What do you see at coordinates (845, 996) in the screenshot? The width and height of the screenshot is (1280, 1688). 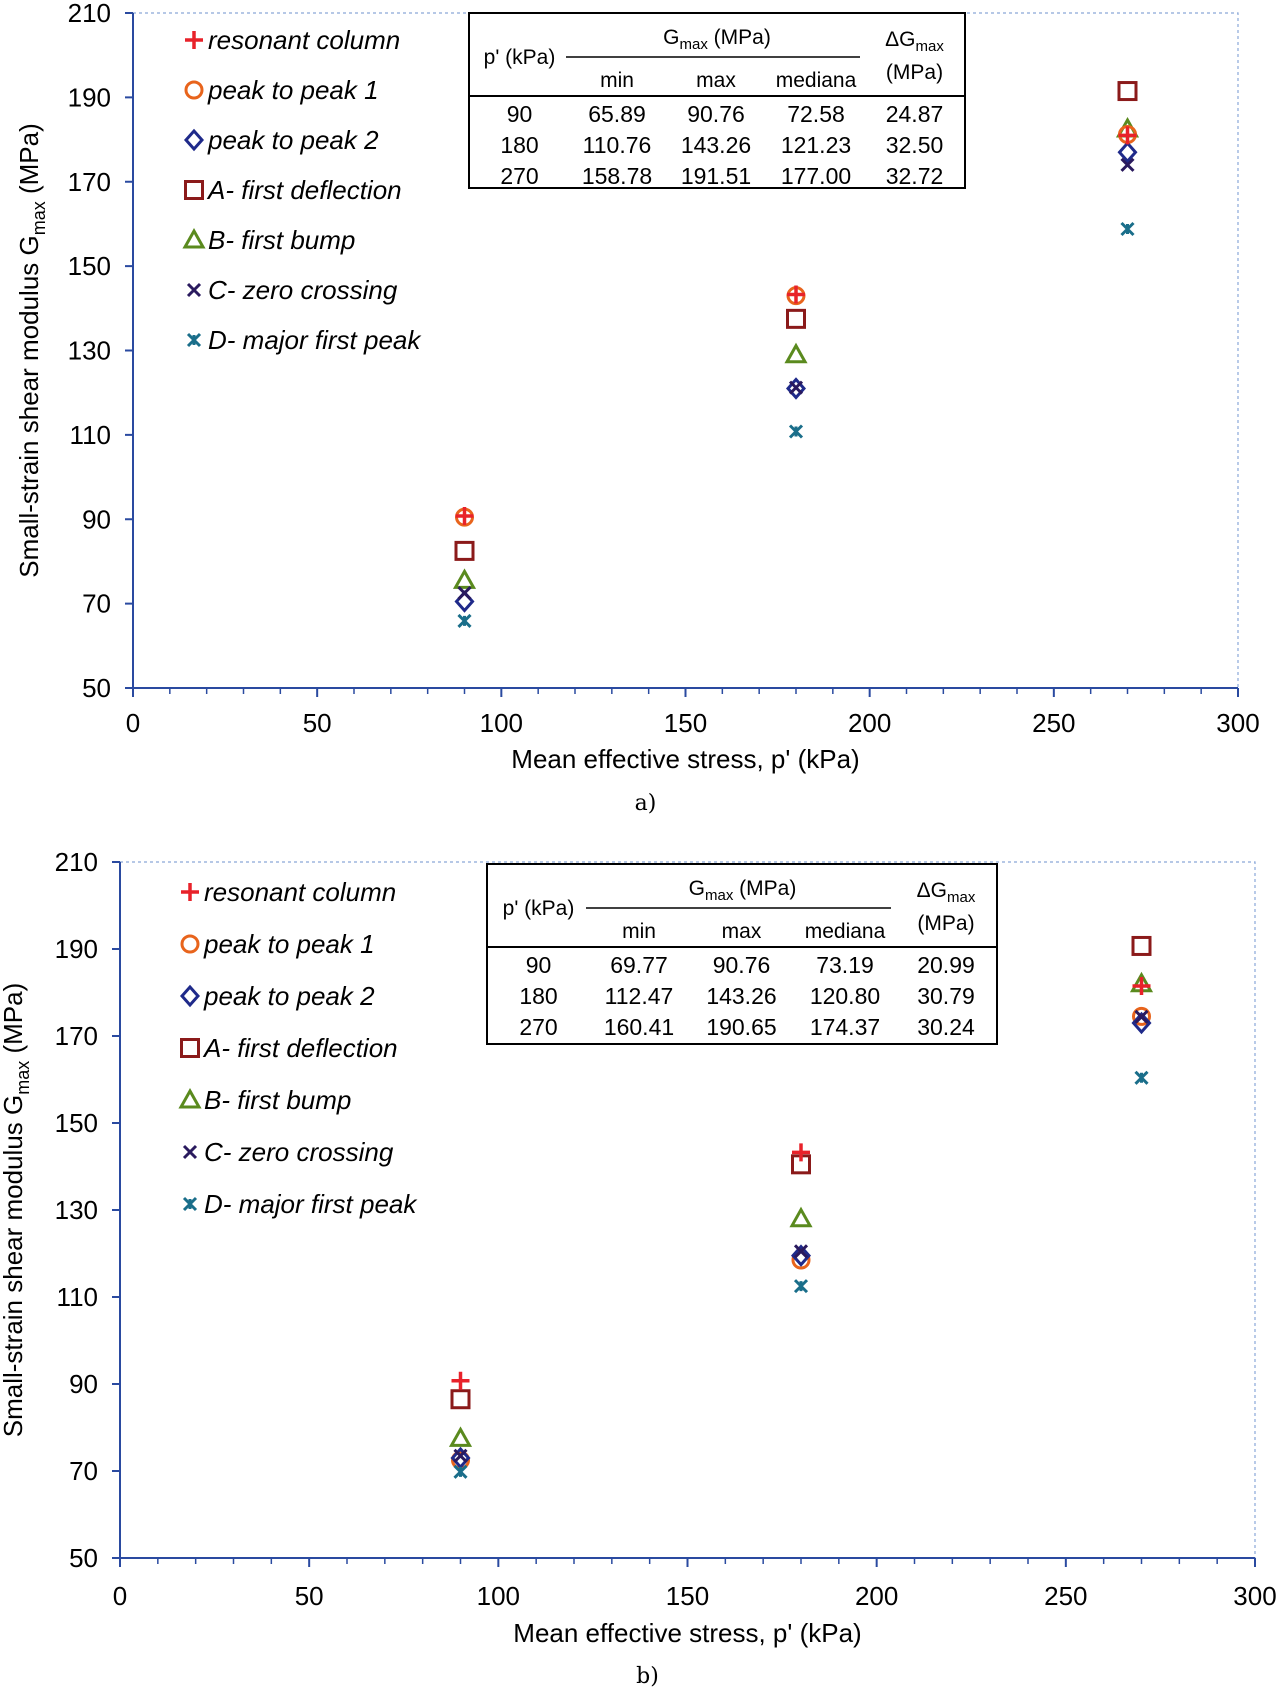 I see `table-cell: 120.80` at bounding box center [845, 996].